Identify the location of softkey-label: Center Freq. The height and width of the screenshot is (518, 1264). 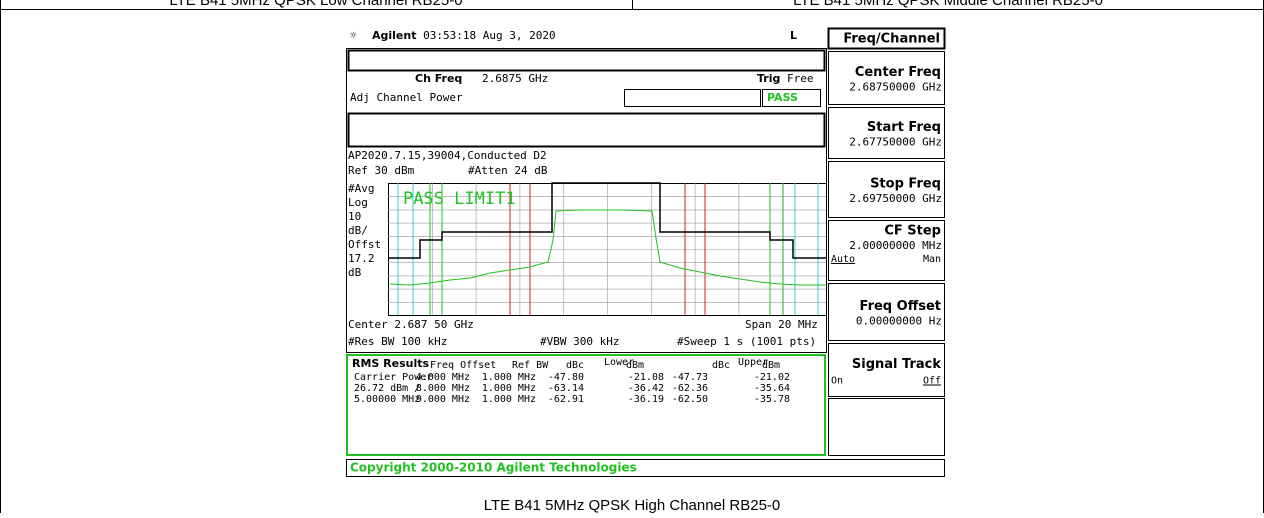
(898, 72).